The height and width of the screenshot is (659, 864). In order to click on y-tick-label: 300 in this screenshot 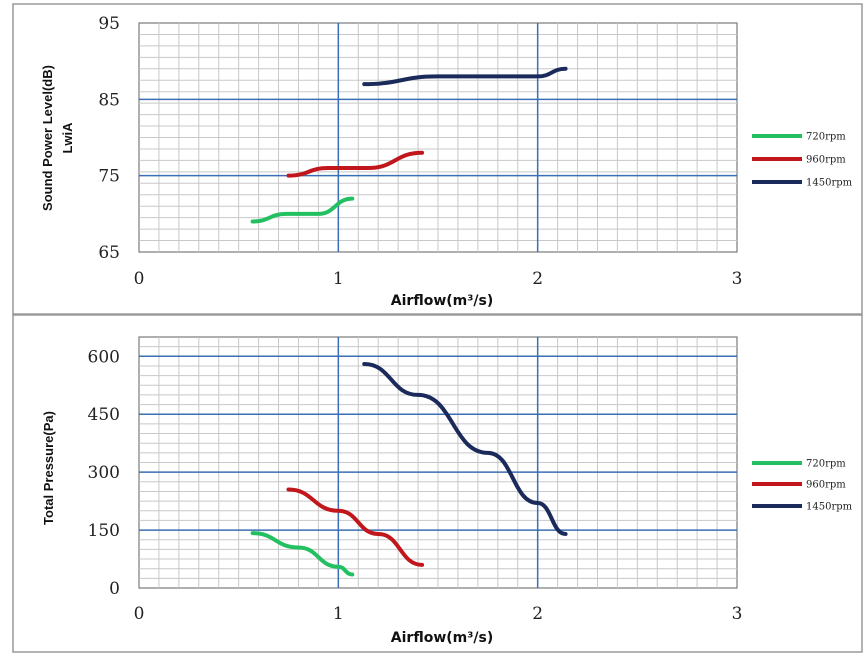, I will do `click(104, 473)`.